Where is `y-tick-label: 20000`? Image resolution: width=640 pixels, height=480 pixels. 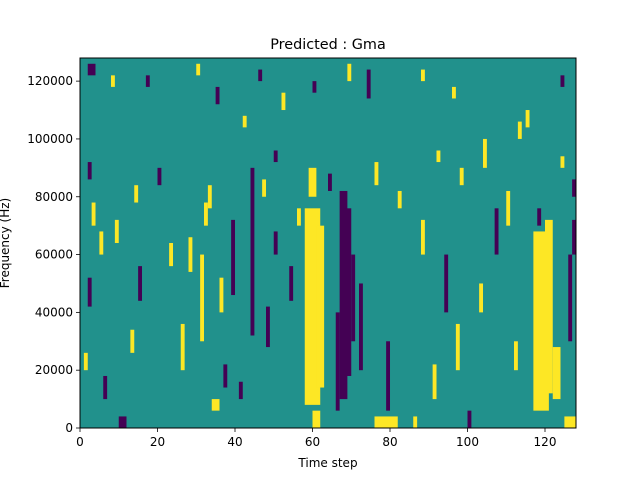
y-tick-label: 20000 is located at coordinates (54, 370).